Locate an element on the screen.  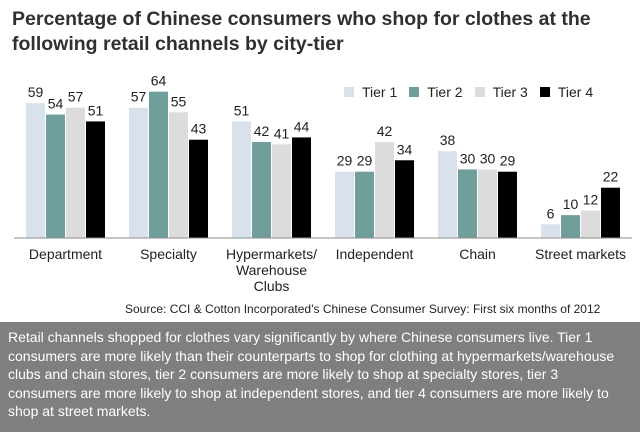
legend-label: Tier 3 is located at coordinates (510, 92).